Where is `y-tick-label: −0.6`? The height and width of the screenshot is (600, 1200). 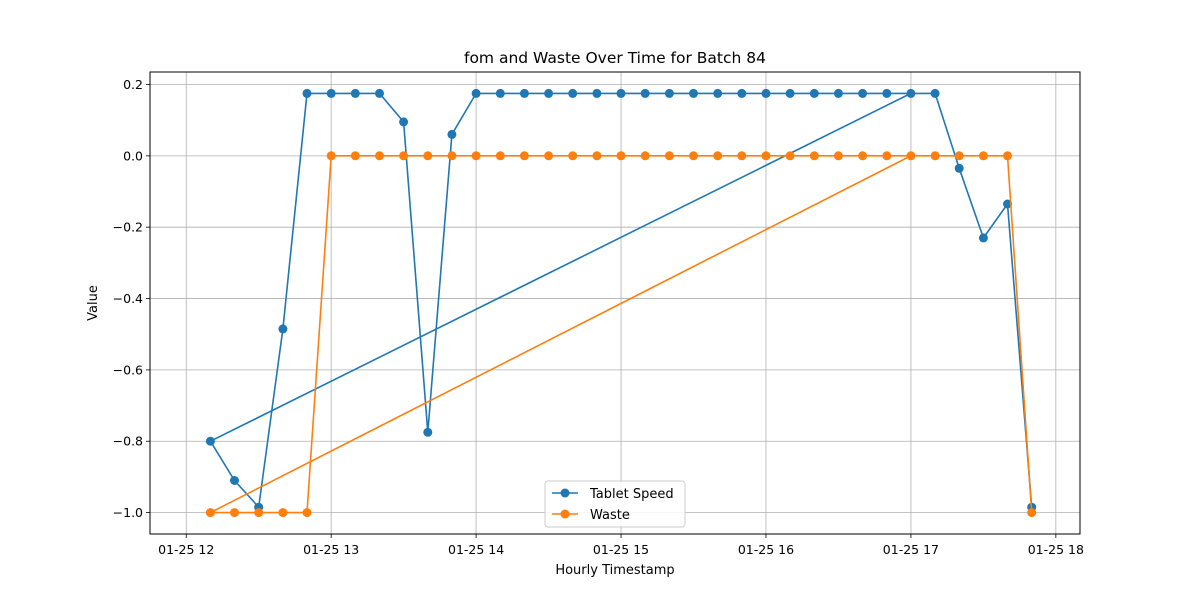 y-tick-label: −0.6 is located at coordinates (128, 369).